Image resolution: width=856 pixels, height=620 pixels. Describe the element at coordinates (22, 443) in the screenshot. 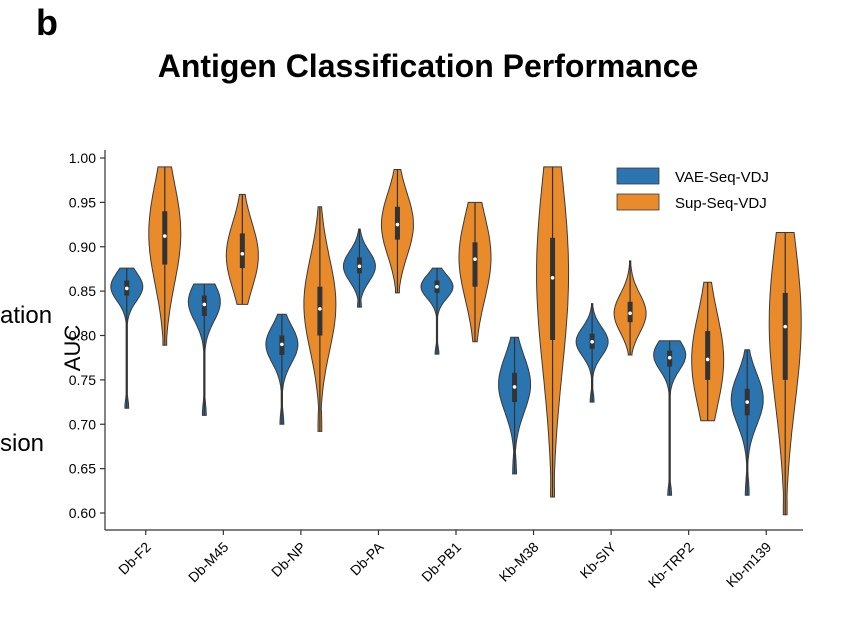

I see `cut-off-label-2: sion` at that location.